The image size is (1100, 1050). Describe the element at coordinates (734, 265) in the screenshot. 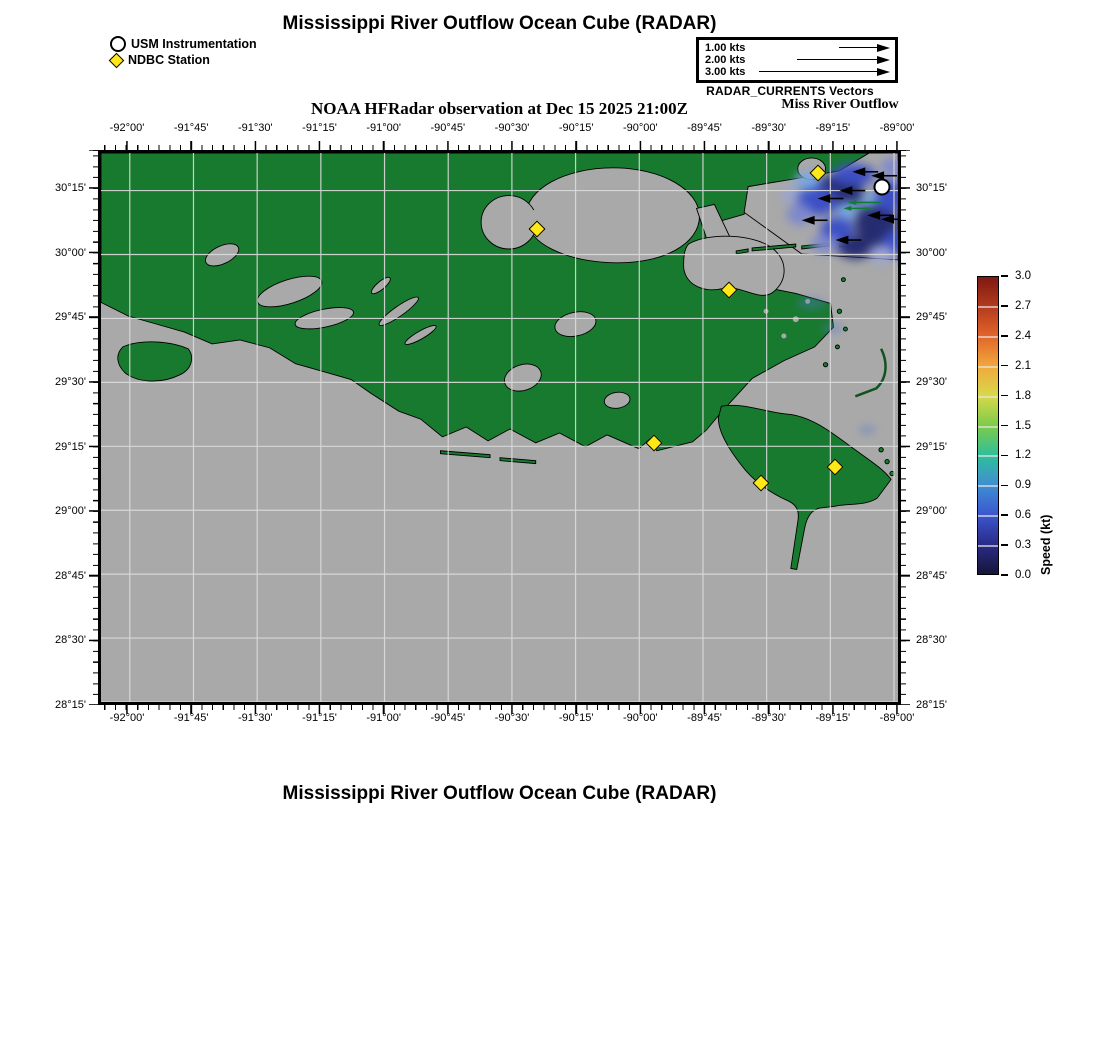

I see `lake-borgne` at that location.